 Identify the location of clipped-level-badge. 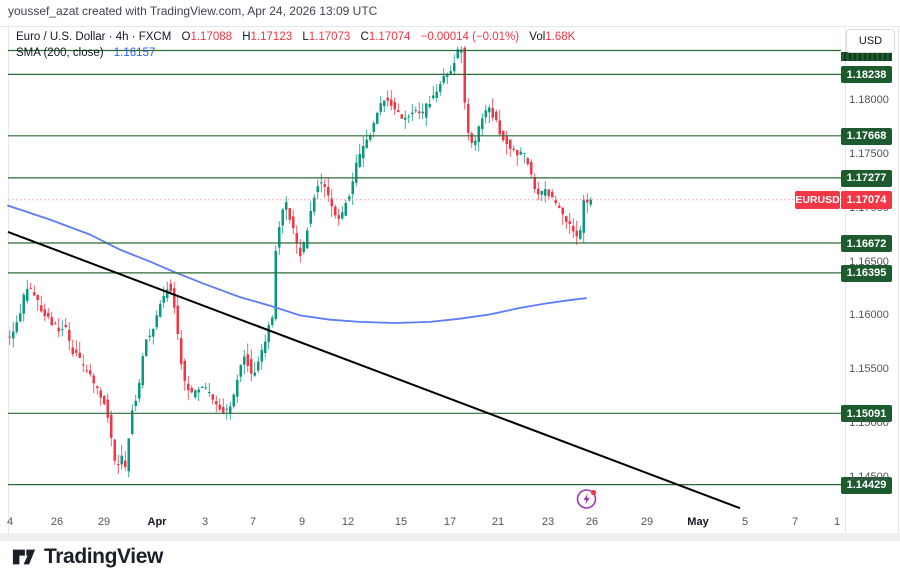
(866, 56).